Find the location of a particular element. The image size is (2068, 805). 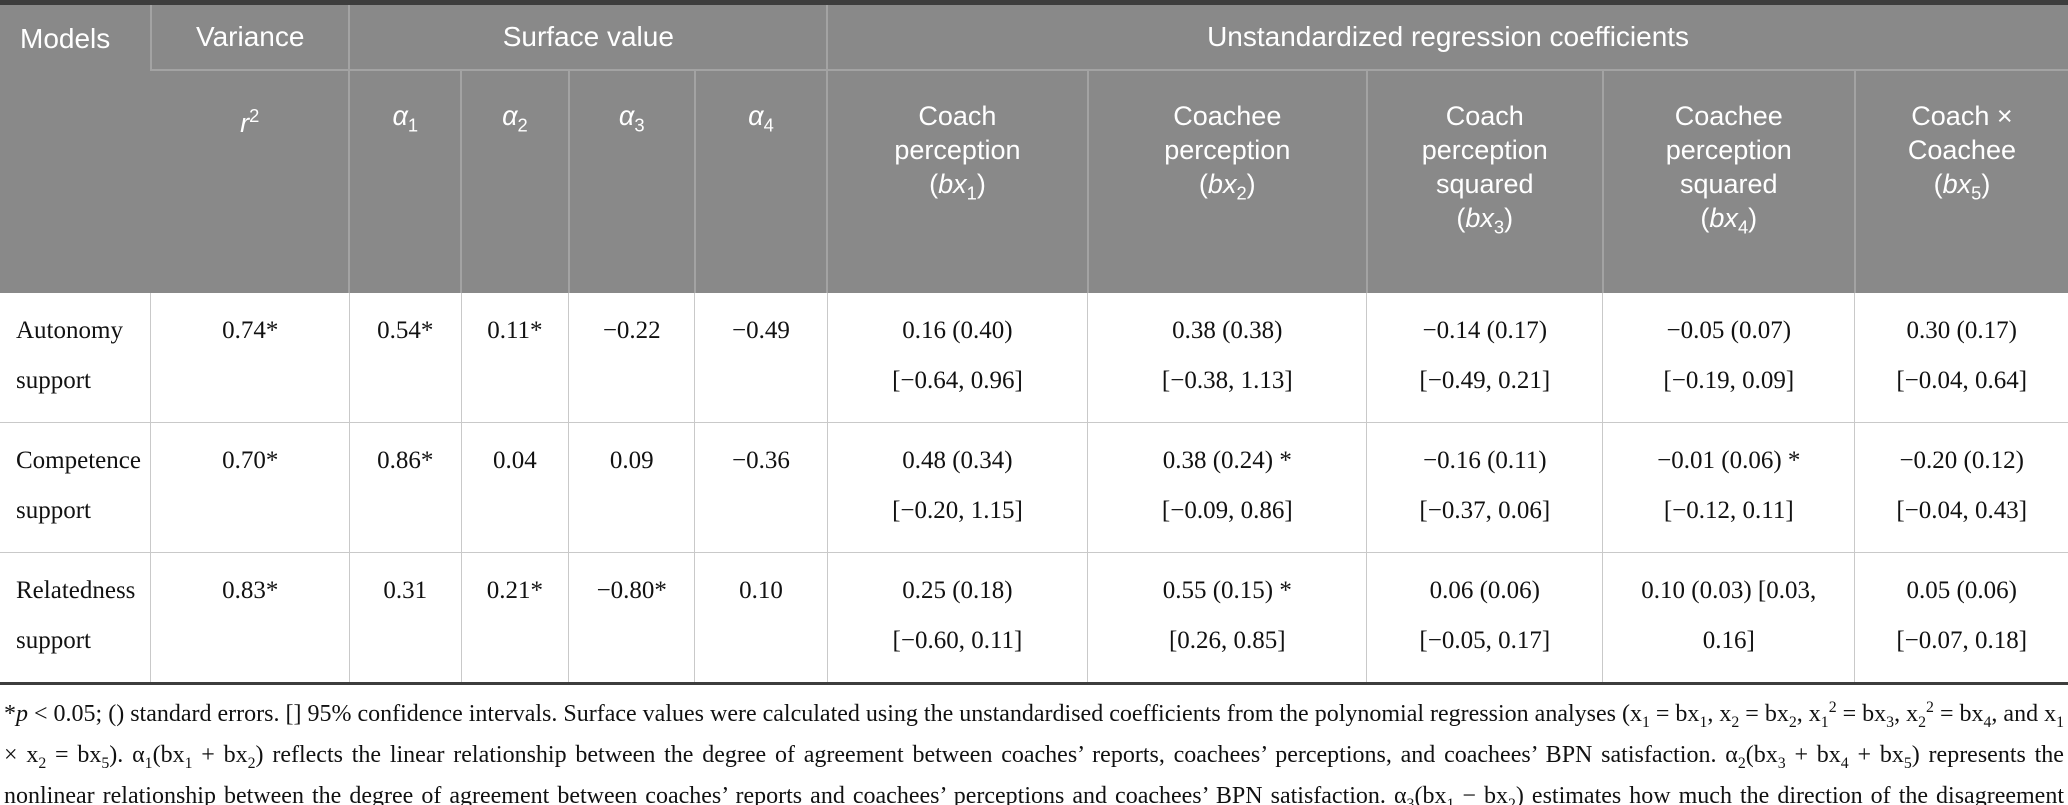

col-header-models: Models is located at coordinates (75, 147).